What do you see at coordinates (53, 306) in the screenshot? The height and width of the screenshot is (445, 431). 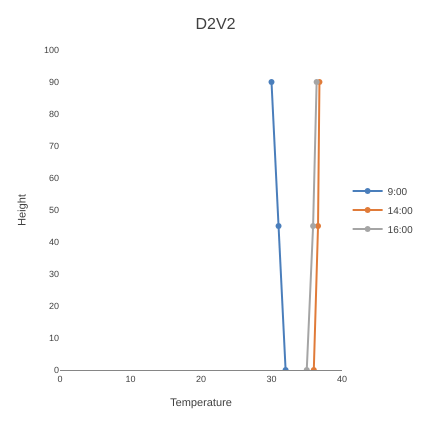 I see `y-tick-label: 20` at bounding box center [53, 306].